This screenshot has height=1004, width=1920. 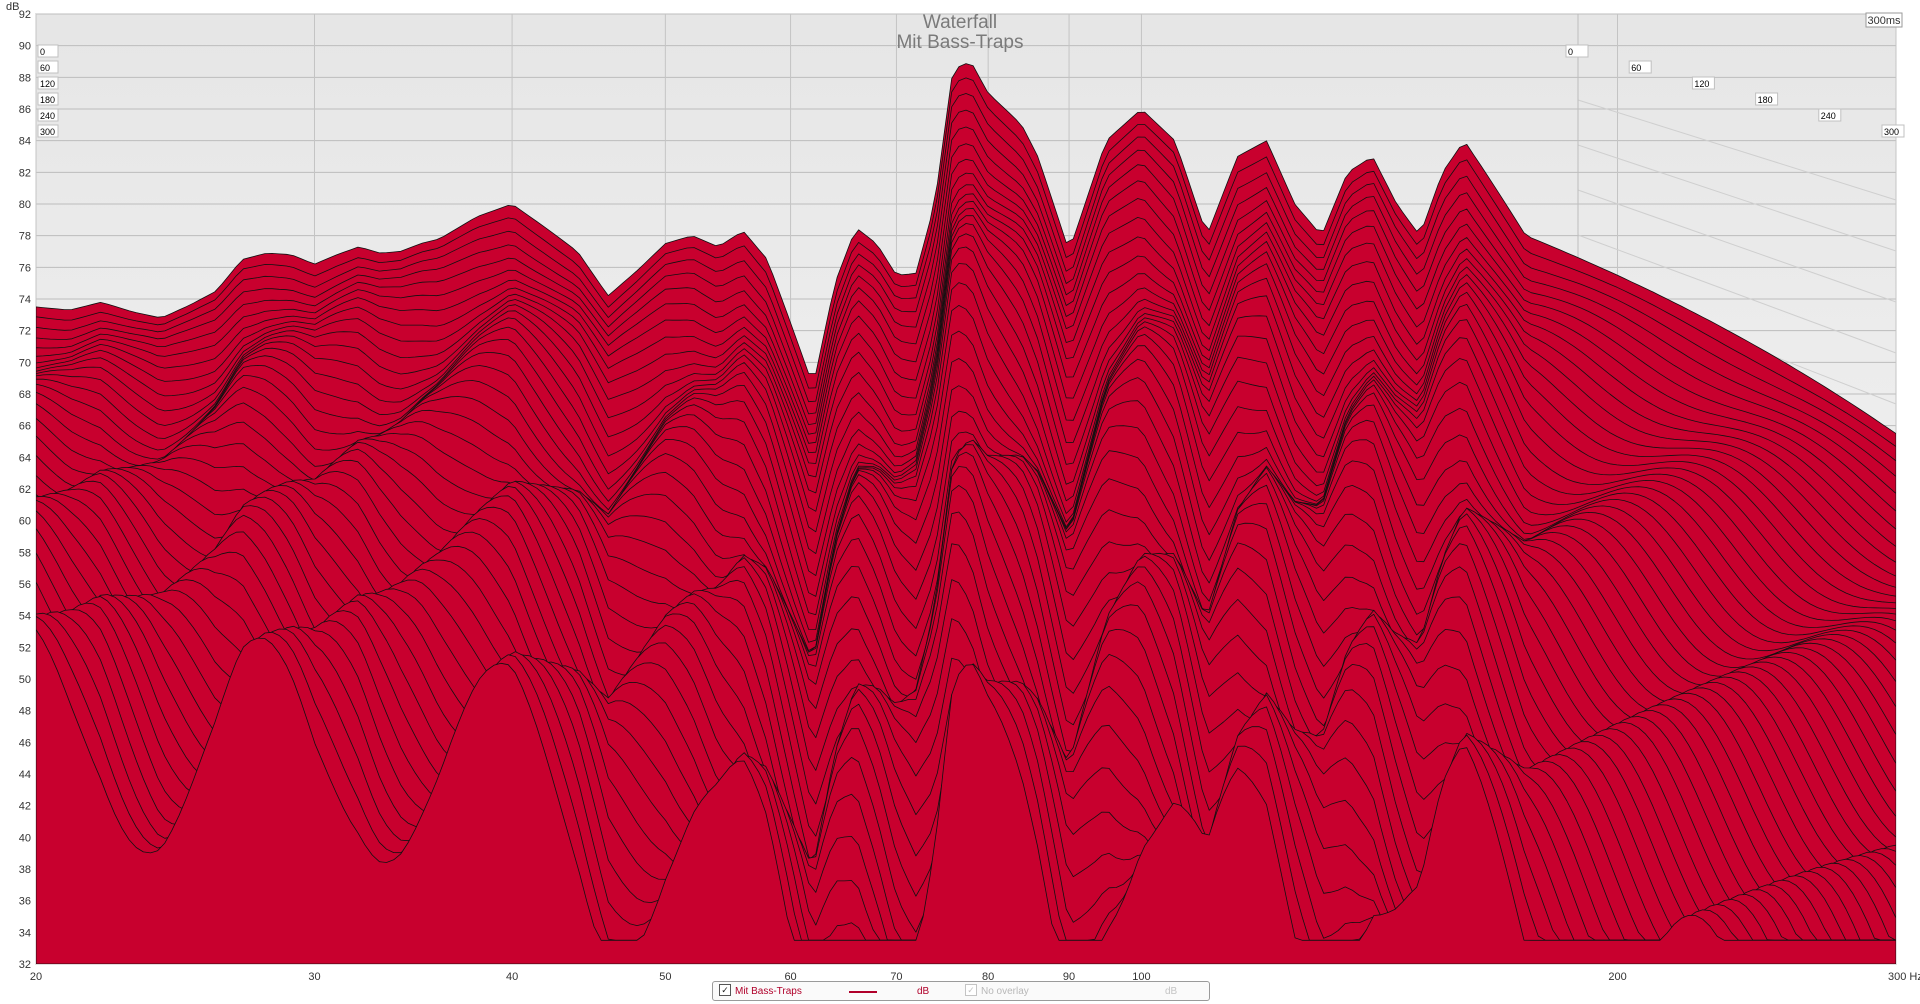 What do you see at coordinates (959, 42) in the screenshot?
I see `chart-subtitle: Mit Bass-Traps` at bounding box center [959, 42].